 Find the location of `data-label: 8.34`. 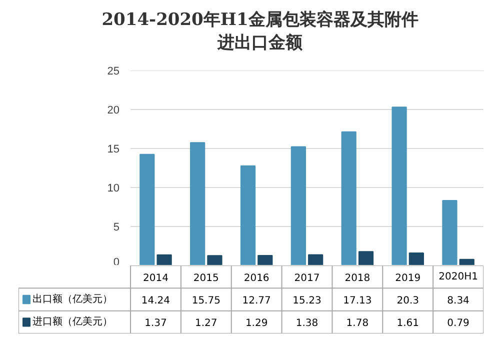

data-label: 8.34 is located at coordinates (458, 300).